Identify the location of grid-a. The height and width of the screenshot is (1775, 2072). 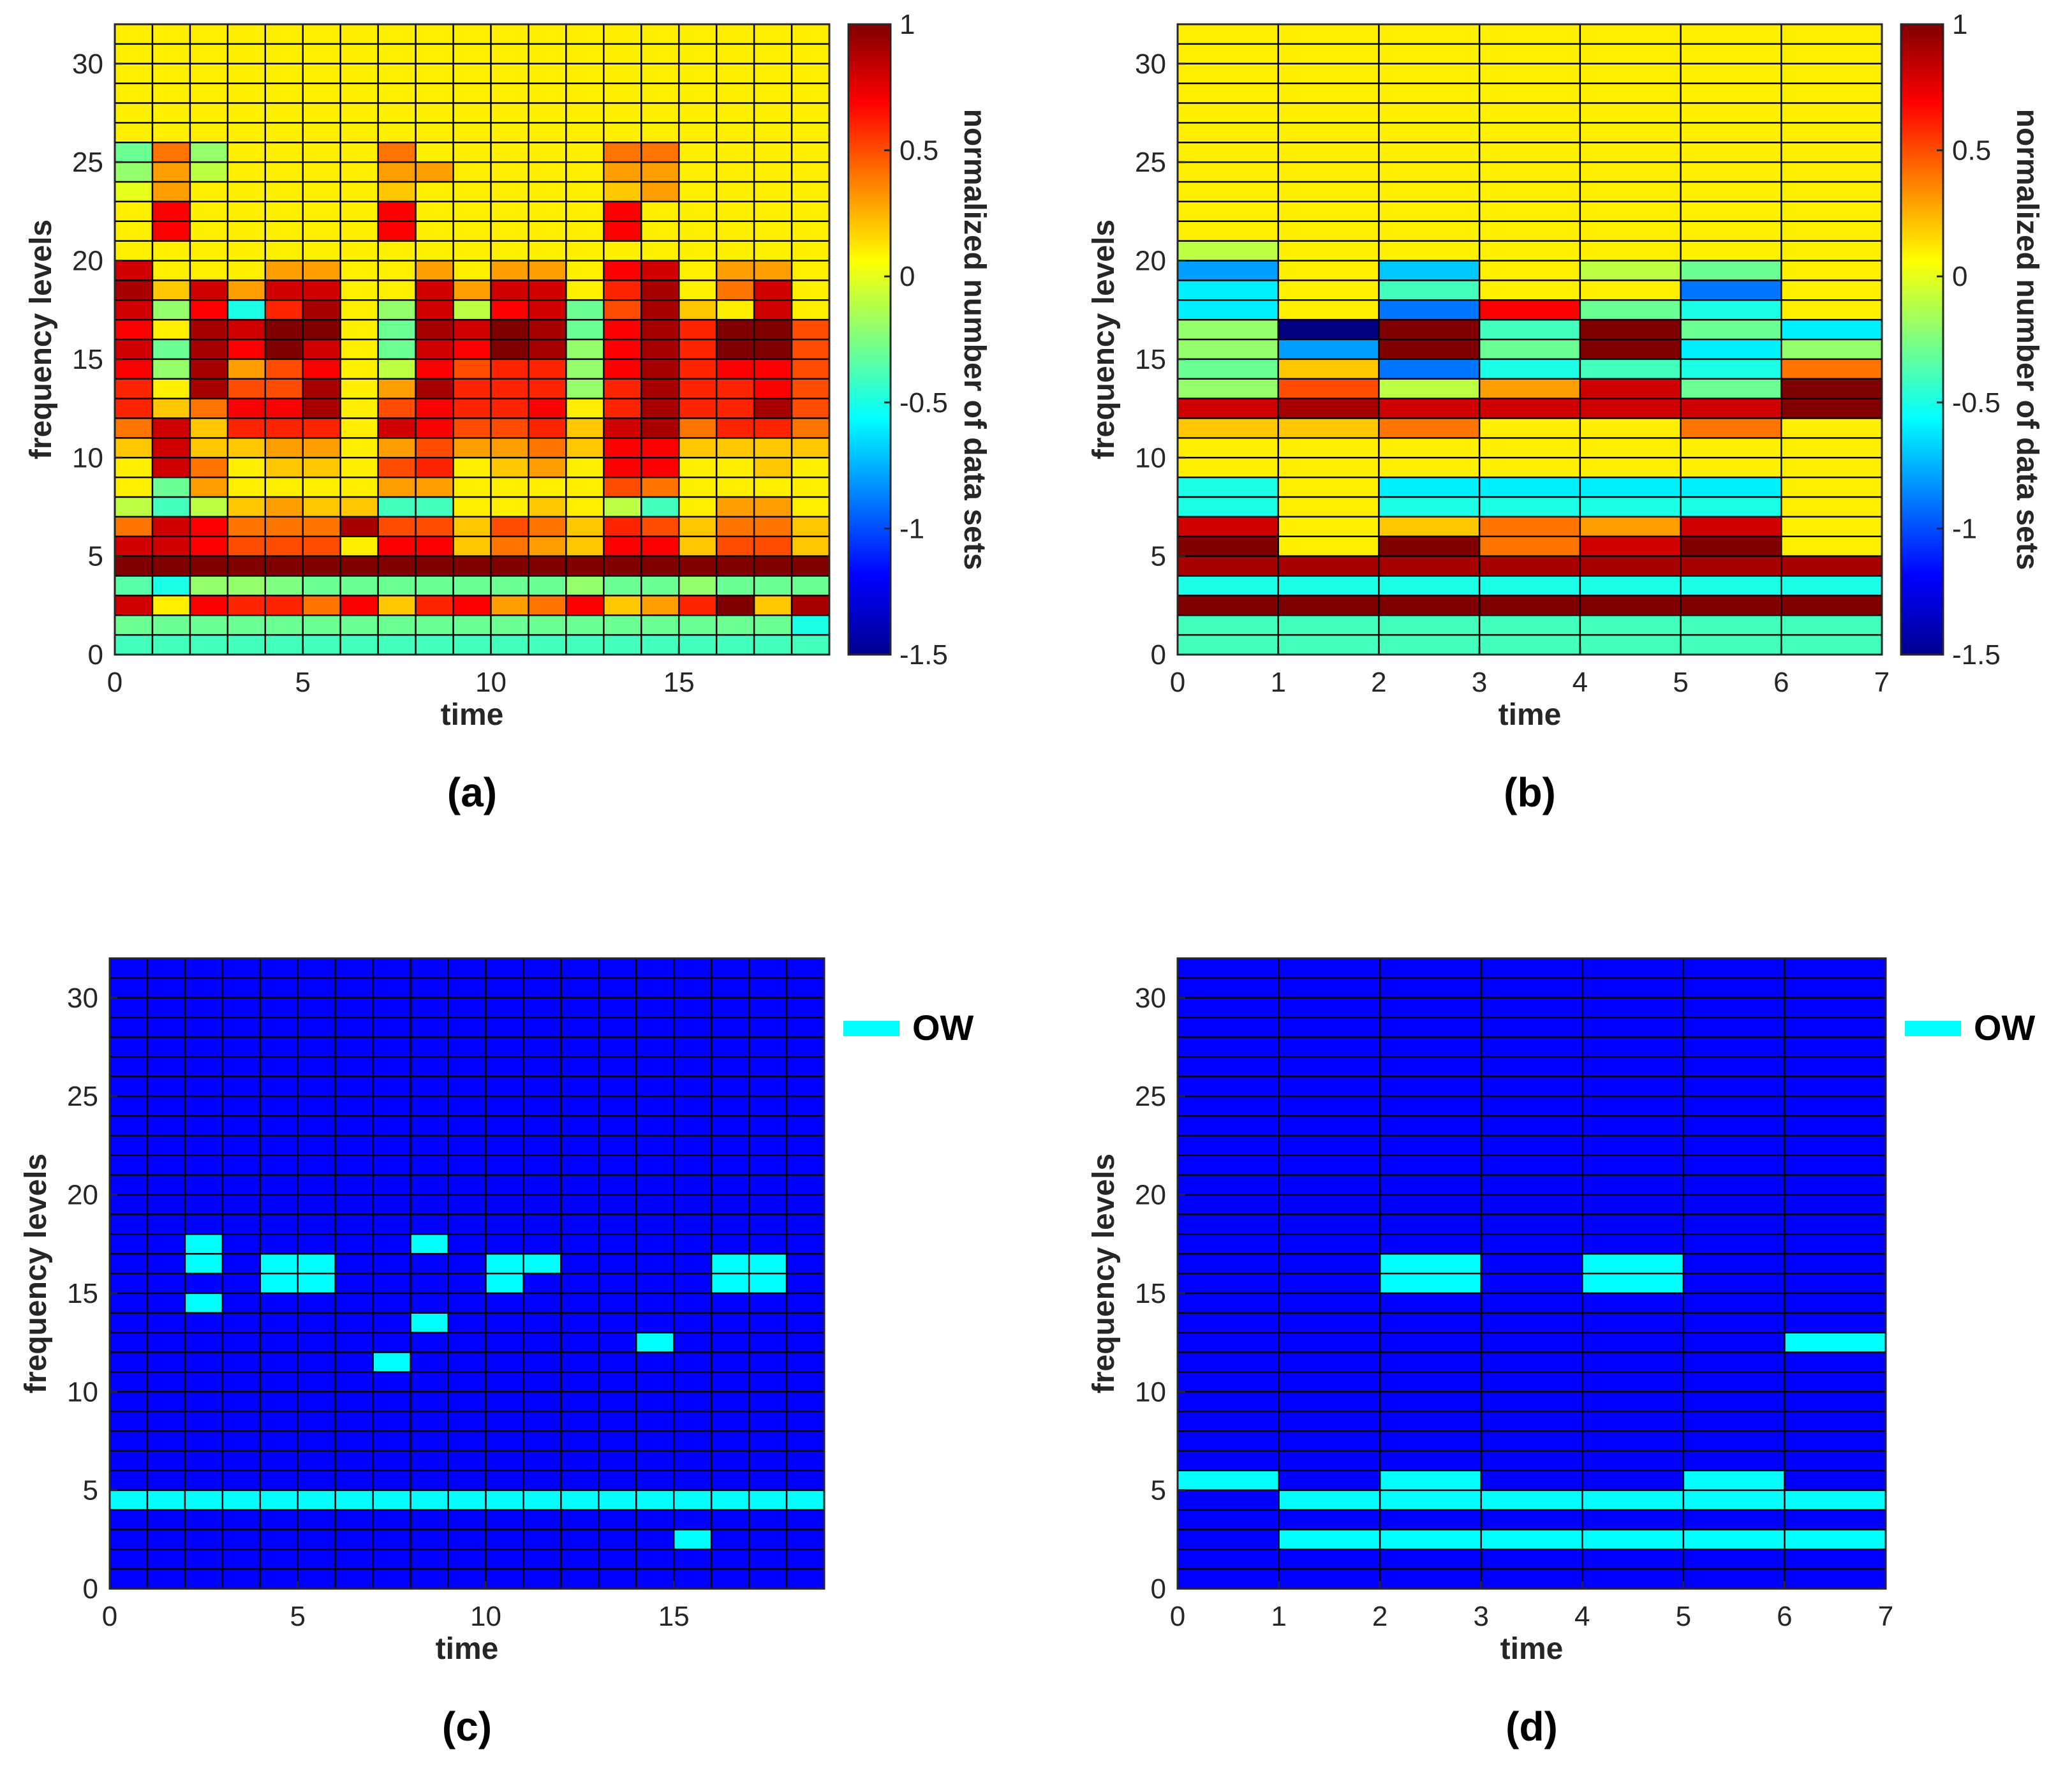
(472, 339).